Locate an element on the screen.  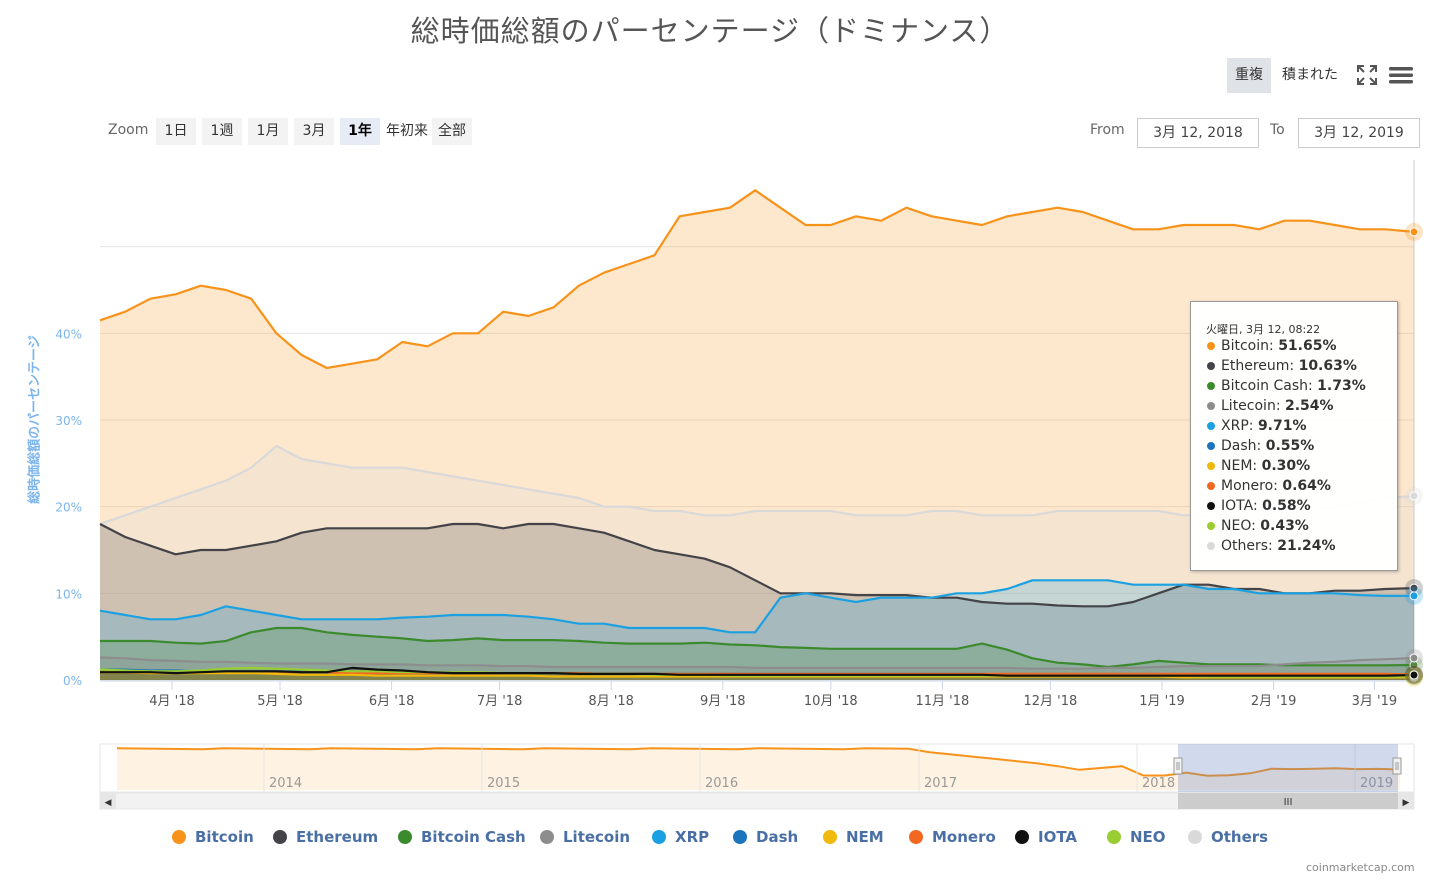
arrow-right-icon: ▶ is located at coordinates (1406, 803).